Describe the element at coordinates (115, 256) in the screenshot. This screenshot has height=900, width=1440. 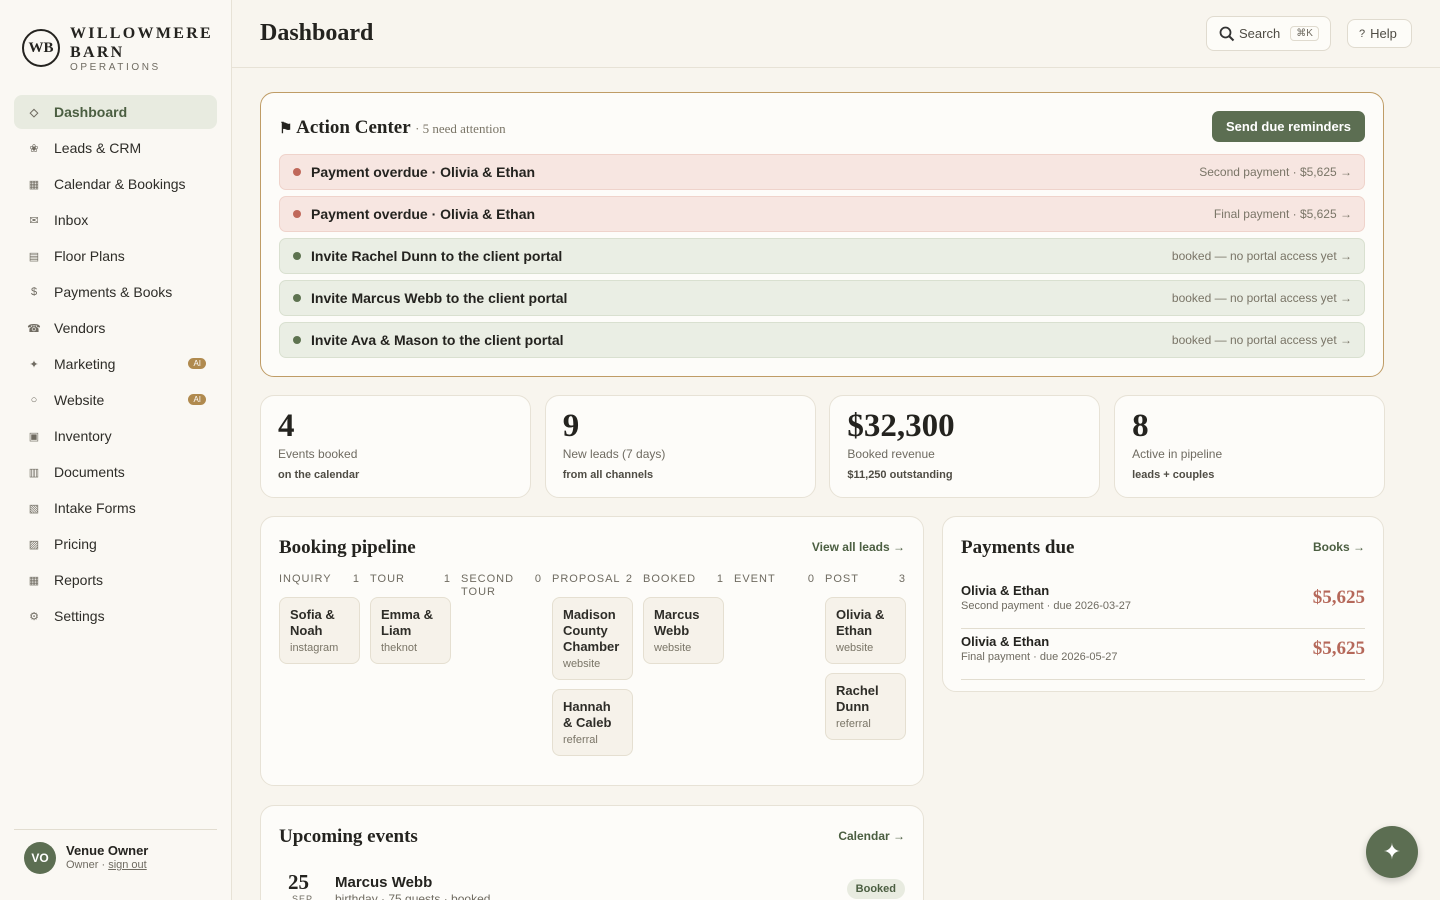
I see `nav-item: ▤ Floor Plans` at that location.